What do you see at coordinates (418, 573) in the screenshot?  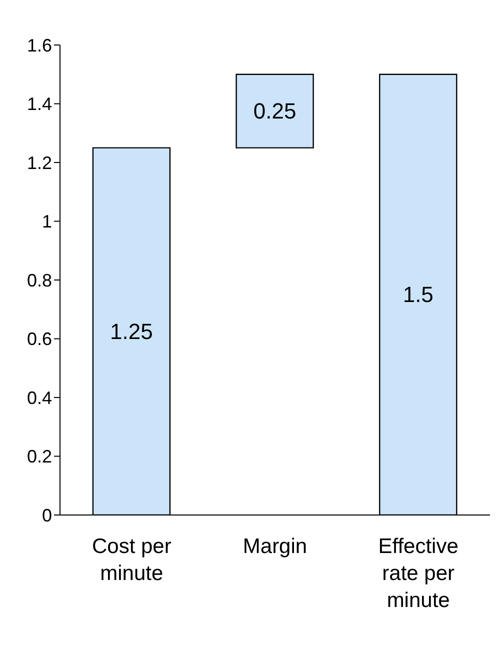 I see `x-tick-label: Effective rate per minute` at bounding box center [418, 573].